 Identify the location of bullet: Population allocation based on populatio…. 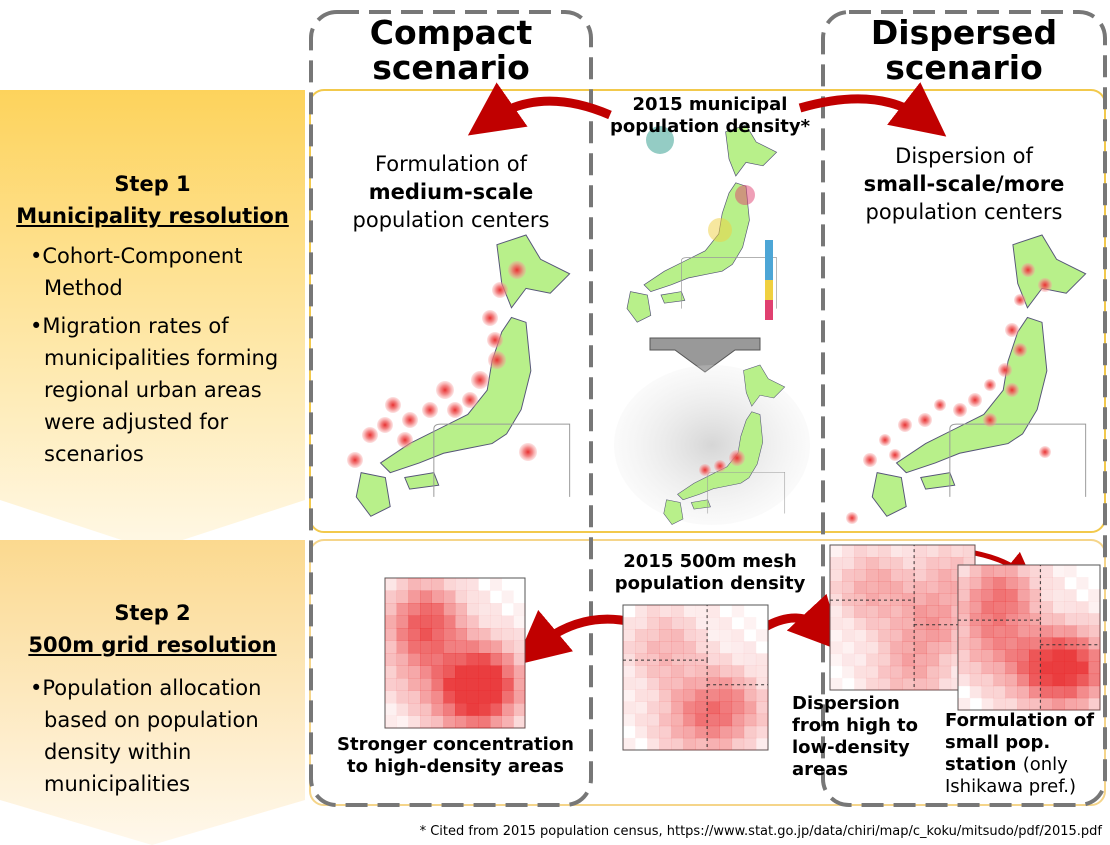
(165, 736).